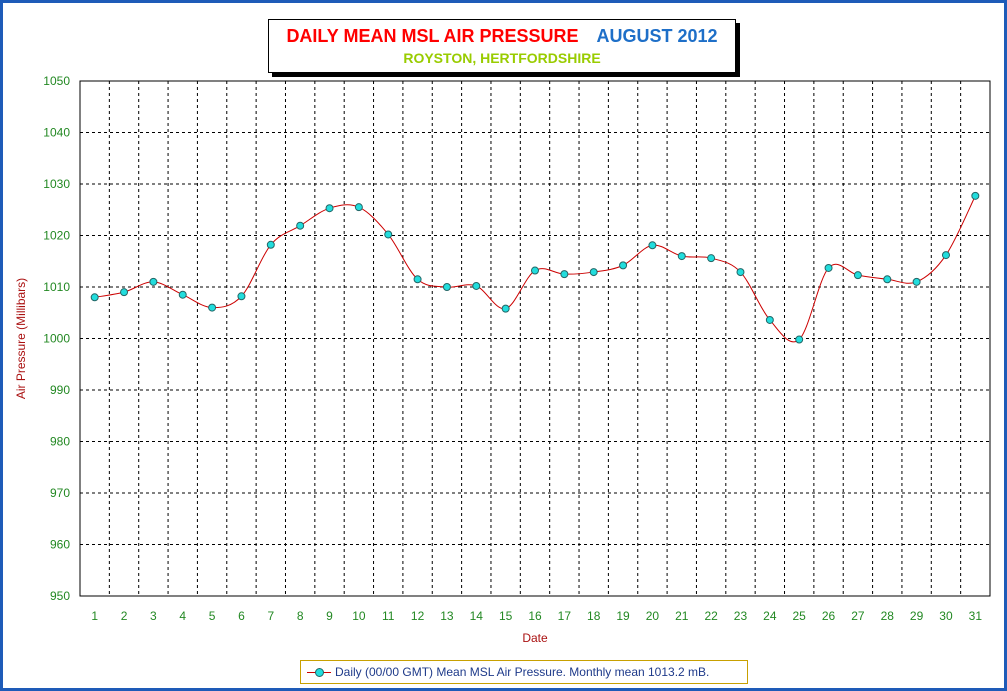 This screenshot has height=691, width=1007. I want to click on y-tick-label: 1050, so click(56, 81).